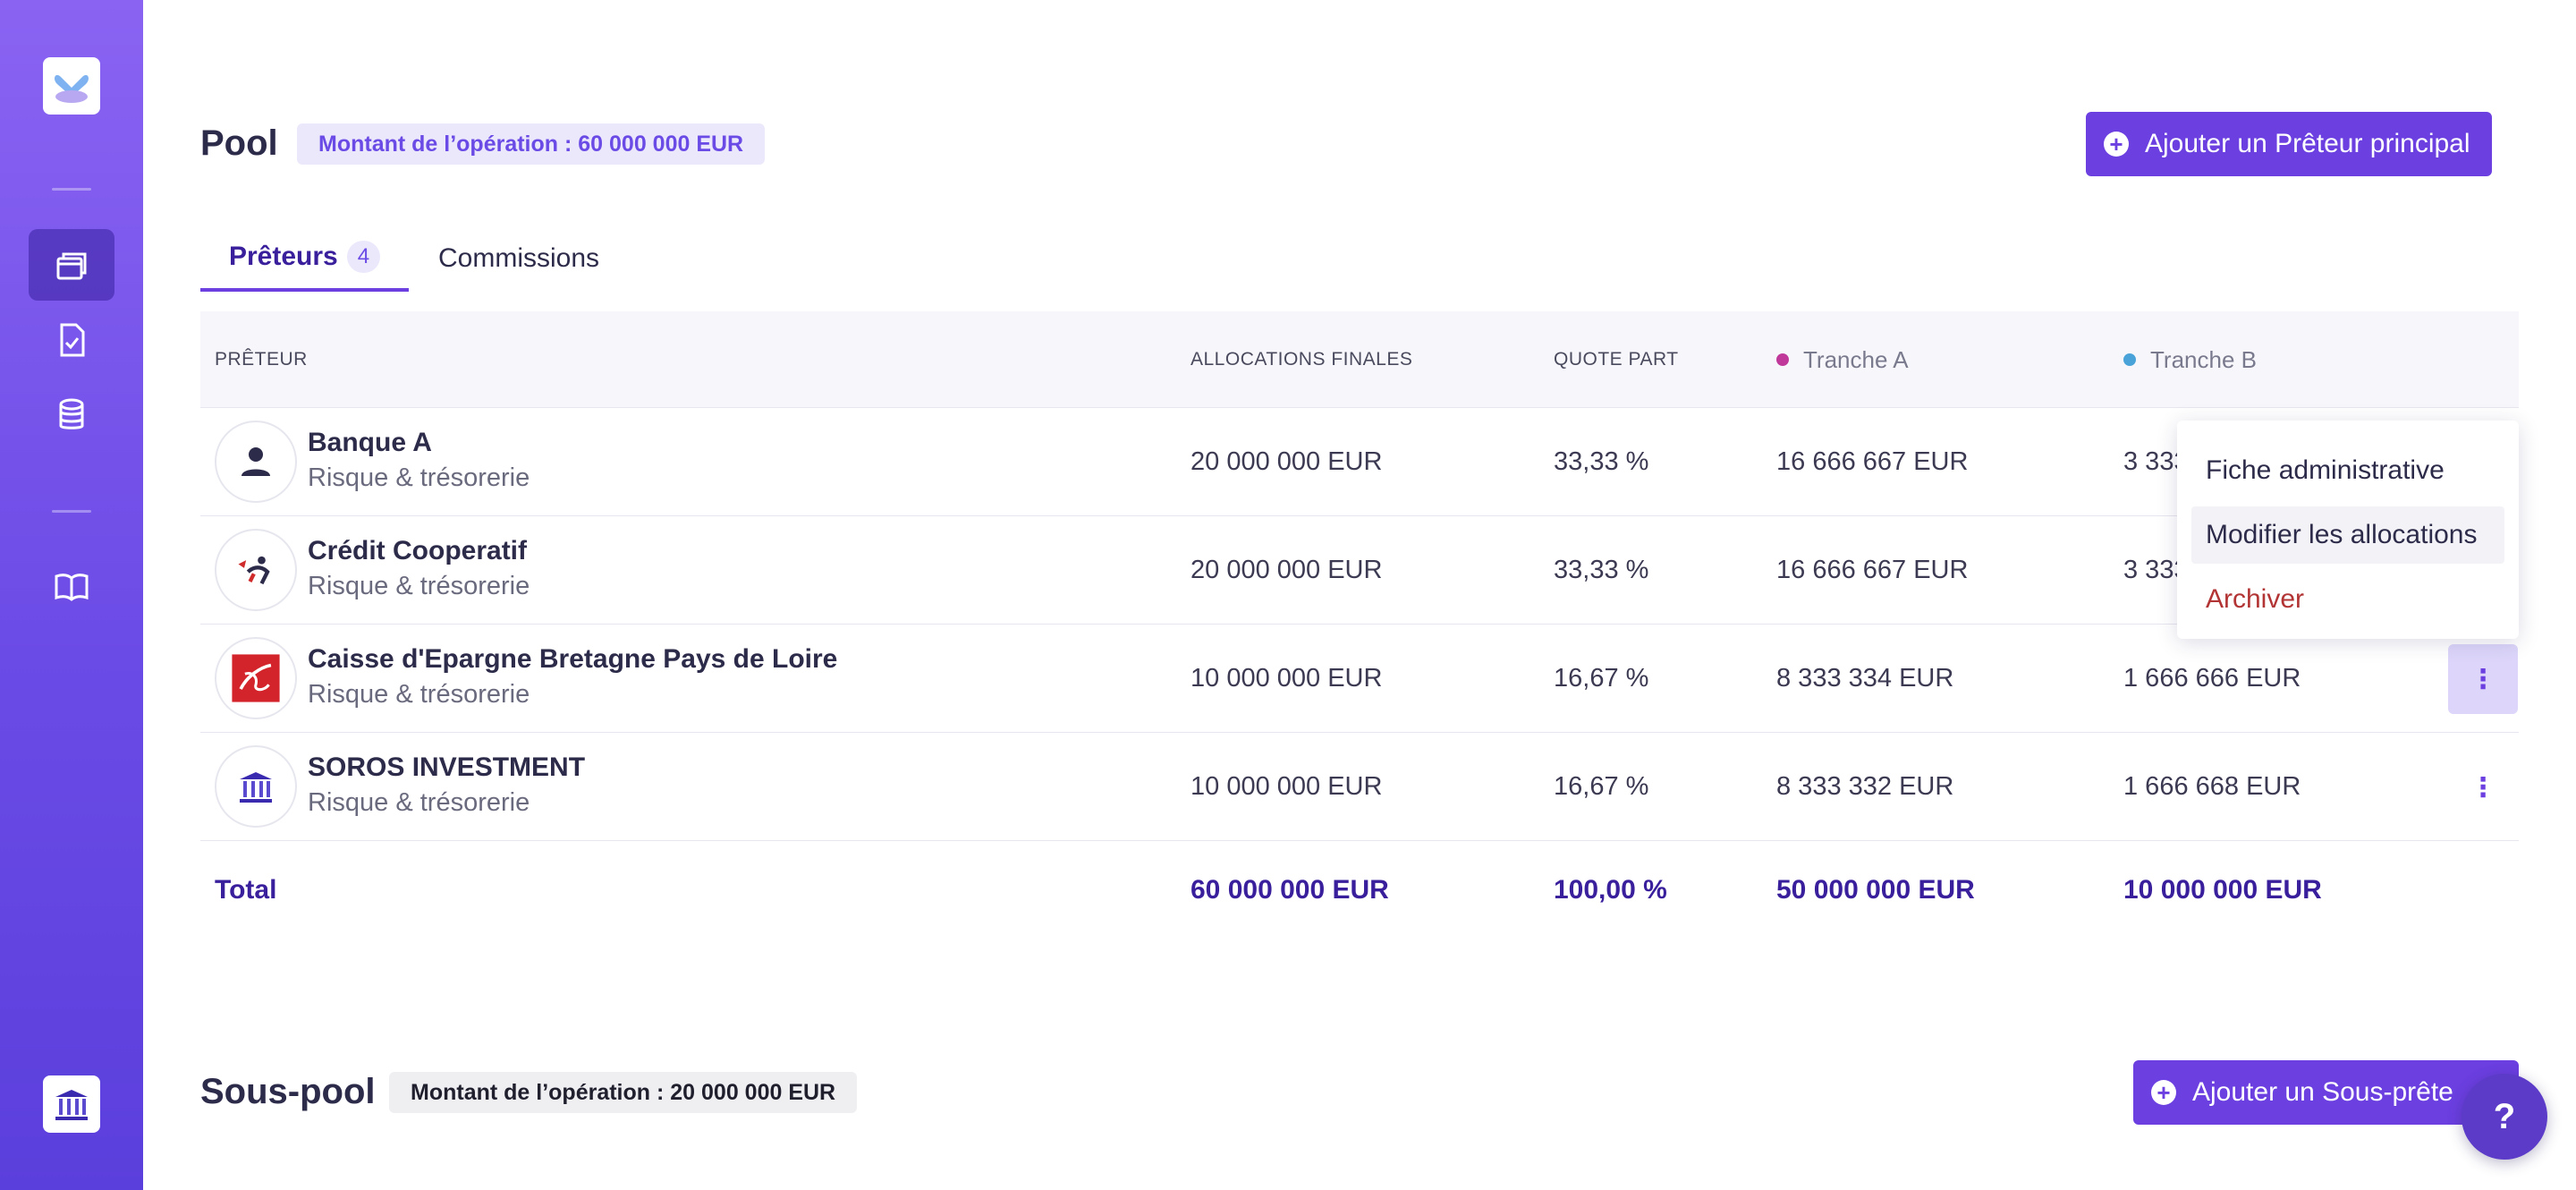 The width and height of the screenshot is (2576, 1190). I want to click on help-button: ?, so click(2504, 1117).